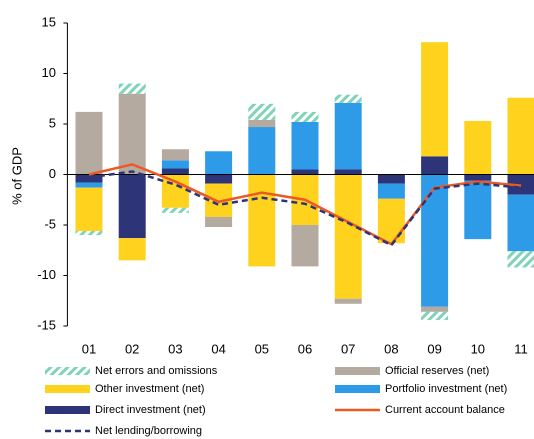 The height and width of the screenshot is (439, 534). What do you see at coordinates (262, 348) in the screenshot?
I see `x-tick-label: 05` at bounding box center [262, 348].